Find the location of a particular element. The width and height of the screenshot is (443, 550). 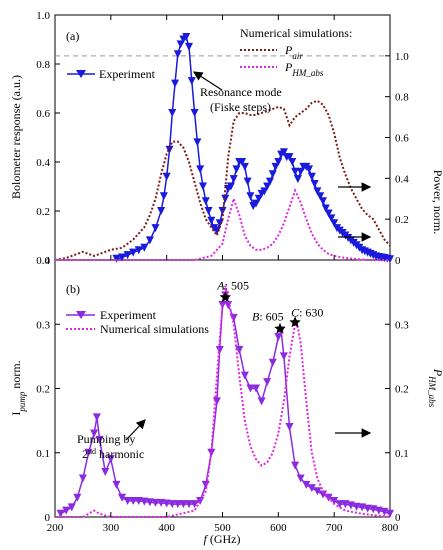

y-tick-label-a-5: 1.0 is located at coordinates (43, 16).